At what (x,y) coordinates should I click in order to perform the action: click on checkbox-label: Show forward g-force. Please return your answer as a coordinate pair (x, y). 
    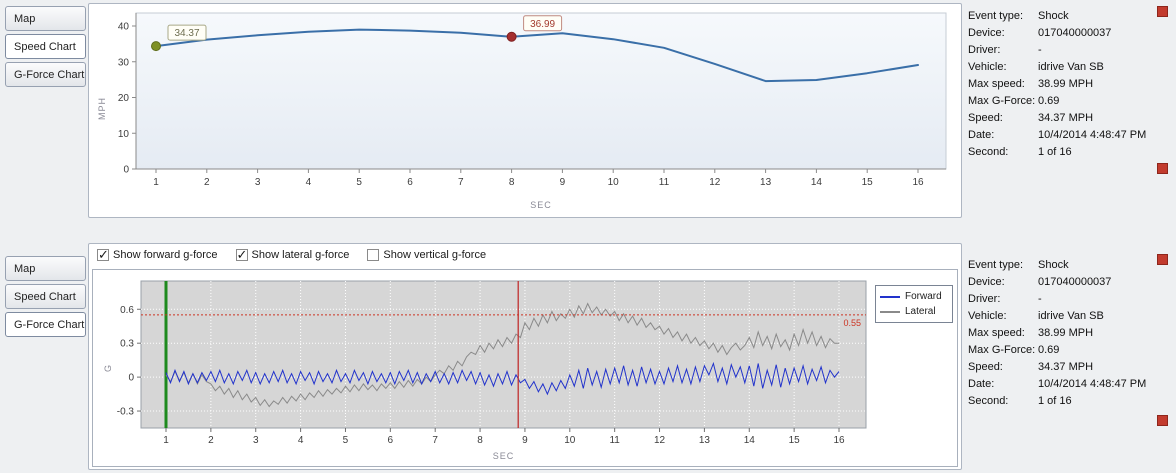
    Looking at the image, I should click on (165, 255).